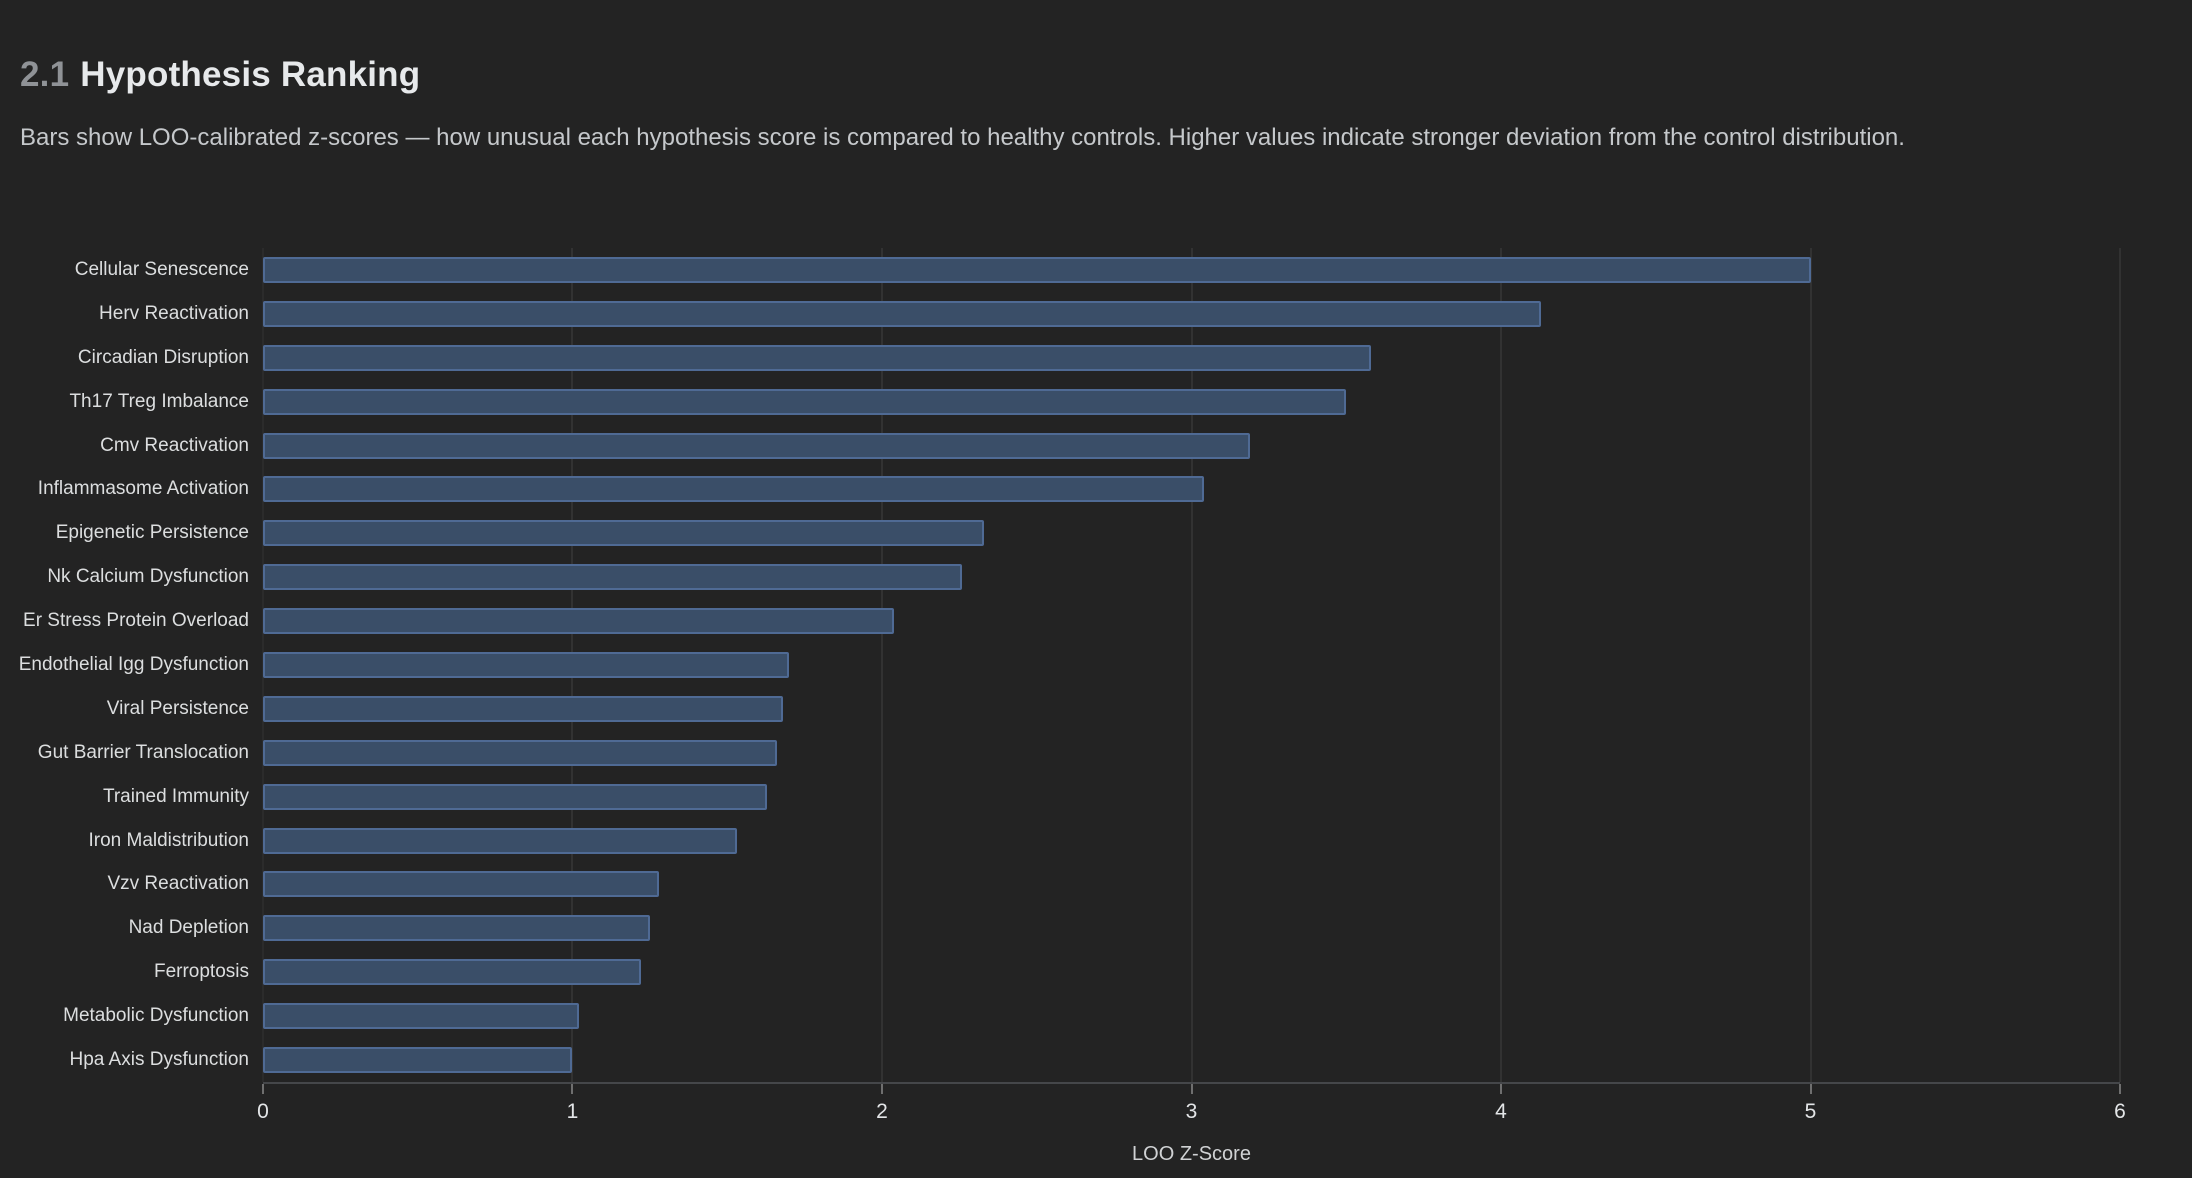 The image size is (2192, 1178). Describe the element at coordinates (263, 1111) in the screenshot. I see `x-tick-label: 0` at that location.